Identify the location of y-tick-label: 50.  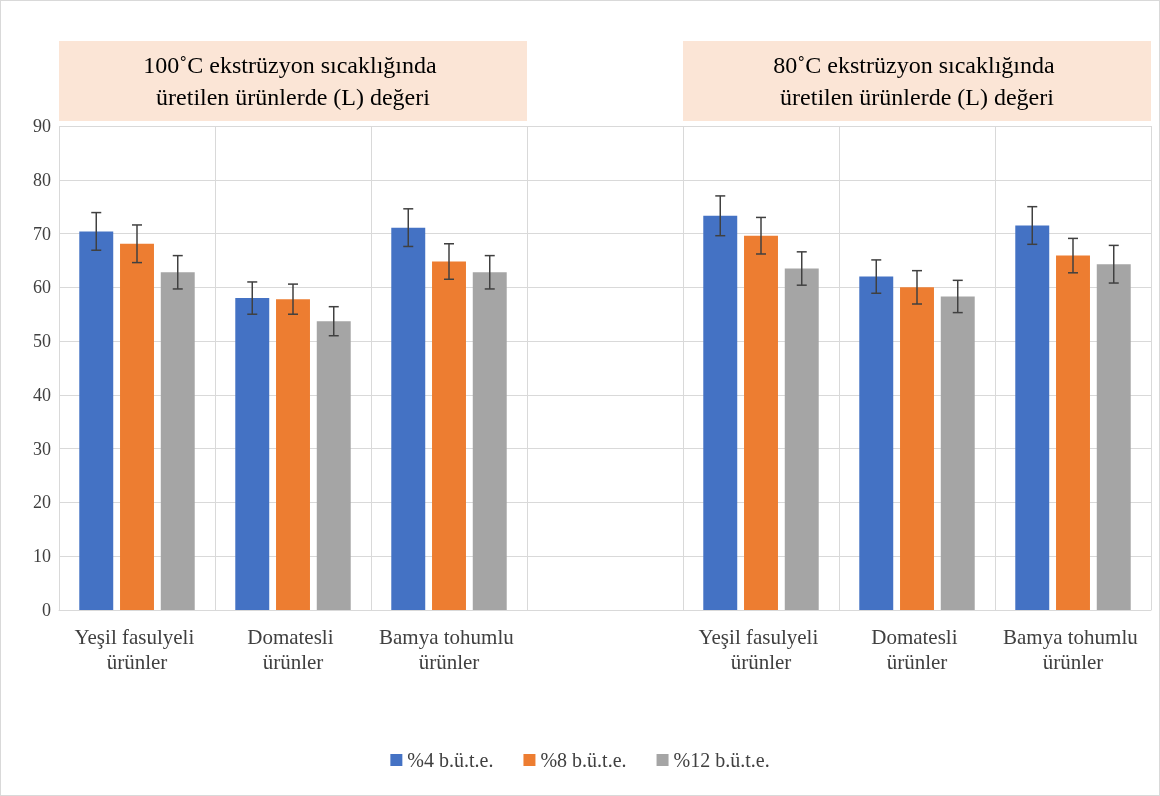
(42, 341).